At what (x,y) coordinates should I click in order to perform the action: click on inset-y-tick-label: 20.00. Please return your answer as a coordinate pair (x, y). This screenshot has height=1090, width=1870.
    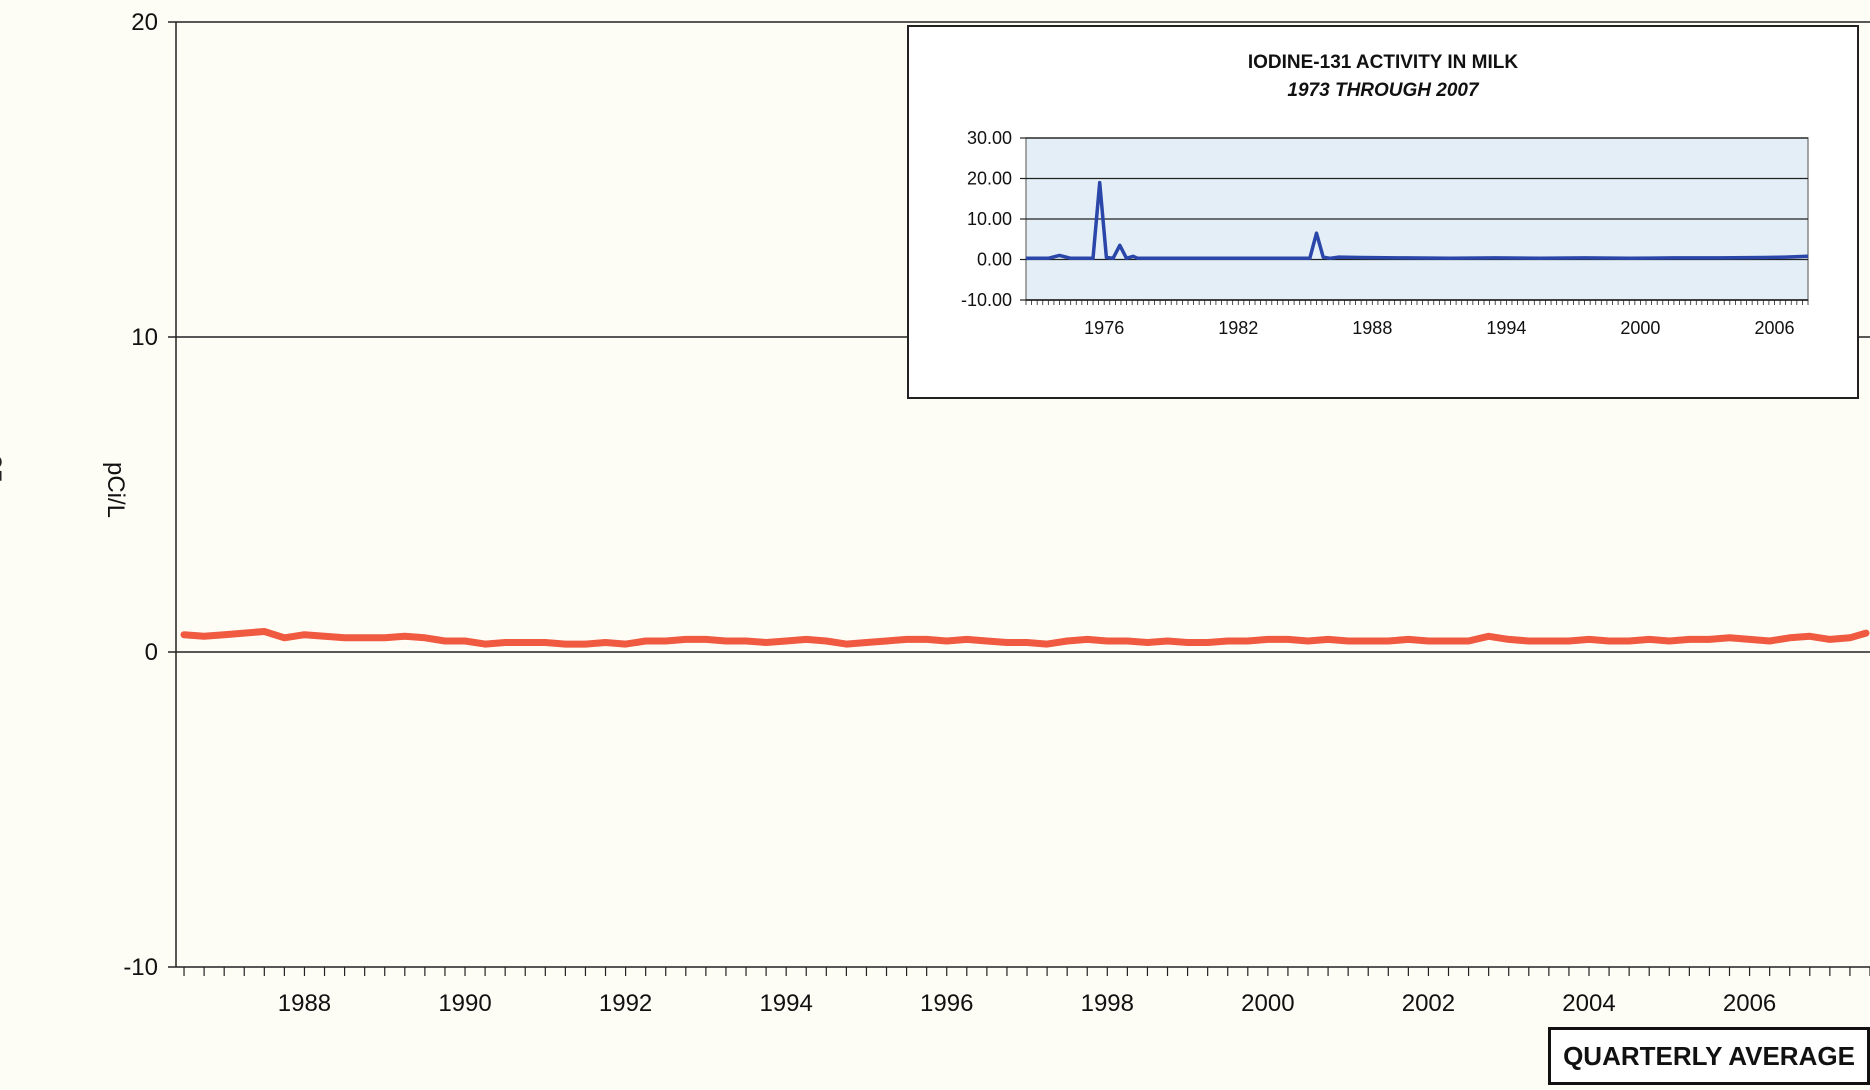
    Looking at the image, I should click on (989, 179).